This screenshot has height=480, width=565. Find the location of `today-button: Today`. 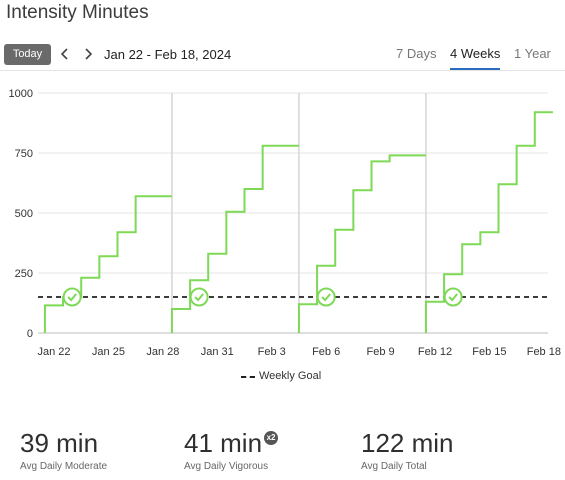

today-button: Today is located at coordinates (27, 54).